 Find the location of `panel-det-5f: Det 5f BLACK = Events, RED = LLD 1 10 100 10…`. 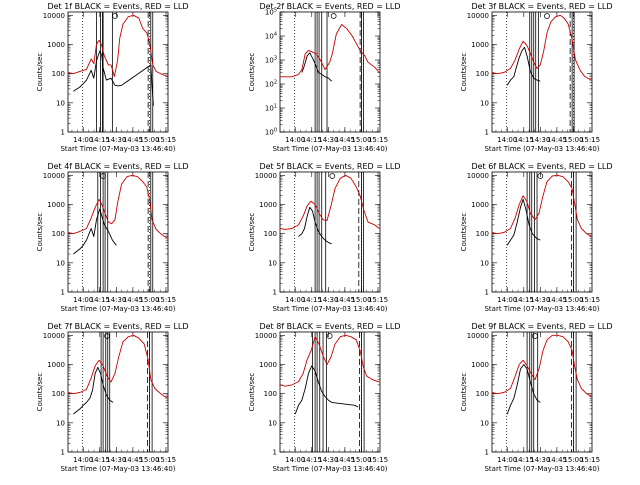

panel-det-5f: Det 5f BLACK = Events, RED = LLD 1 10 100 10… is located at coordinates (324, 237).